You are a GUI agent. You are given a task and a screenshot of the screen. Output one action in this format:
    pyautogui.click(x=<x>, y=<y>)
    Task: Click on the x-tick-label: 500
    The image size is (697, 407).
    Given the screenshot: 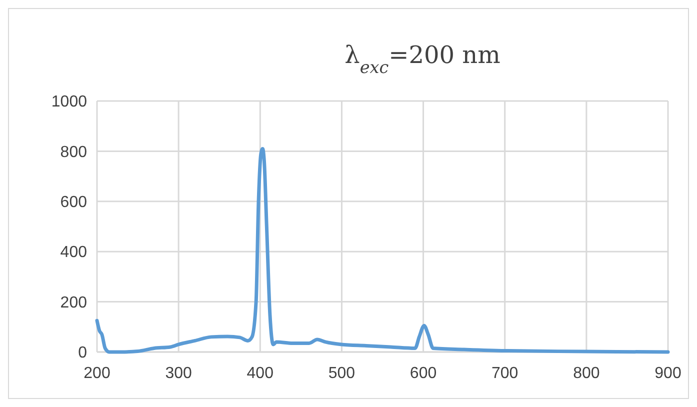 What is the action you would take?
    pyautogui.click(x=342, y=373)
    